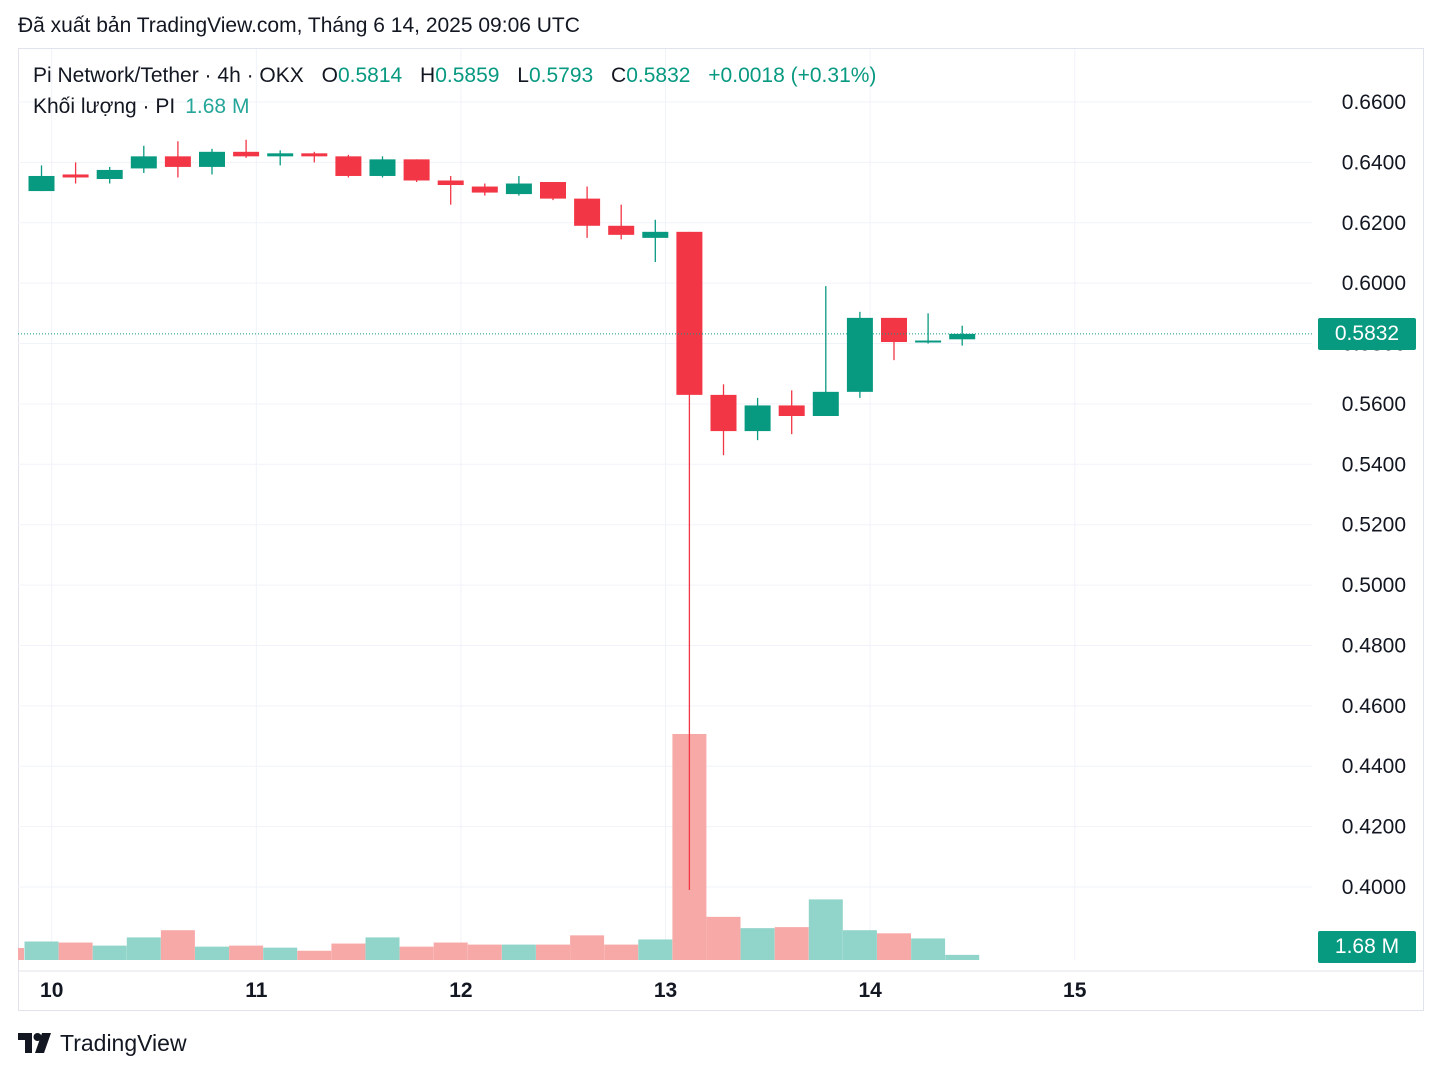  I want to click on time-tick-label: 11, so click(256, 990).